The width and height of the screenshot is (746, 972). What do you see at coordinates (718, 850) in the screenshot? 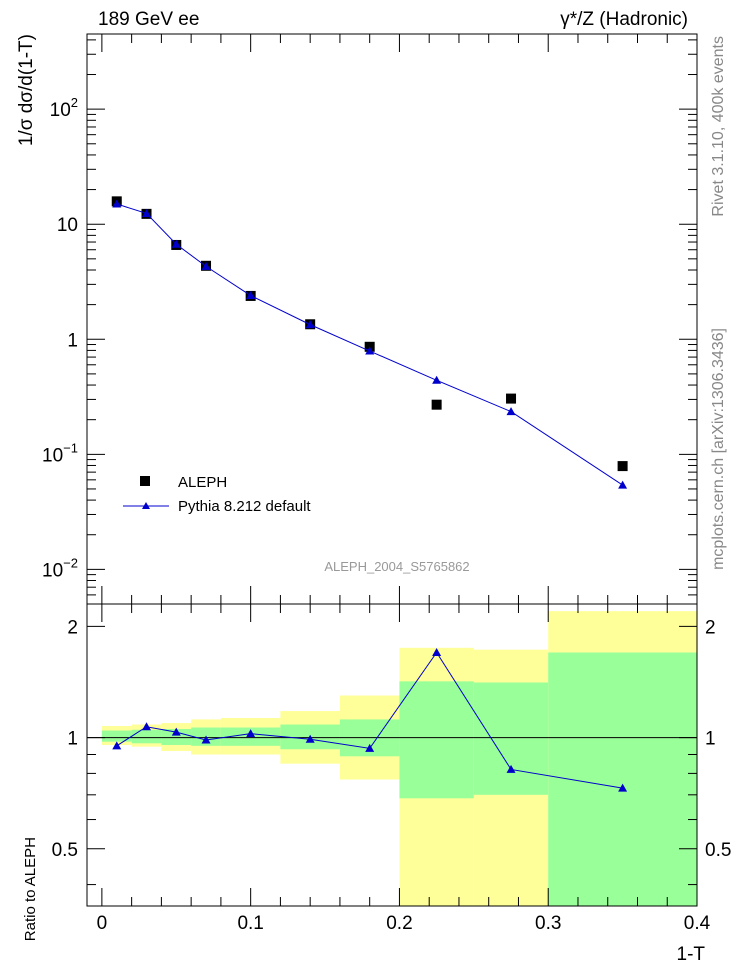
I see `ratio-ytick-label-right-0: 0.5` at bounding box center [718, 850].